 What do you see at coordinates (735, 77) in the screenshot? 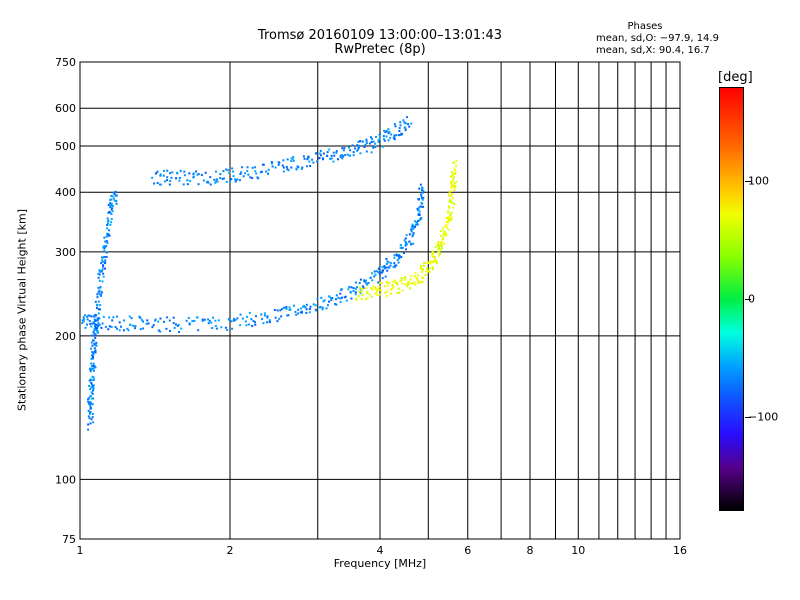
I see `colorbar-unit: [deg]` at bounding box center [735, 77].